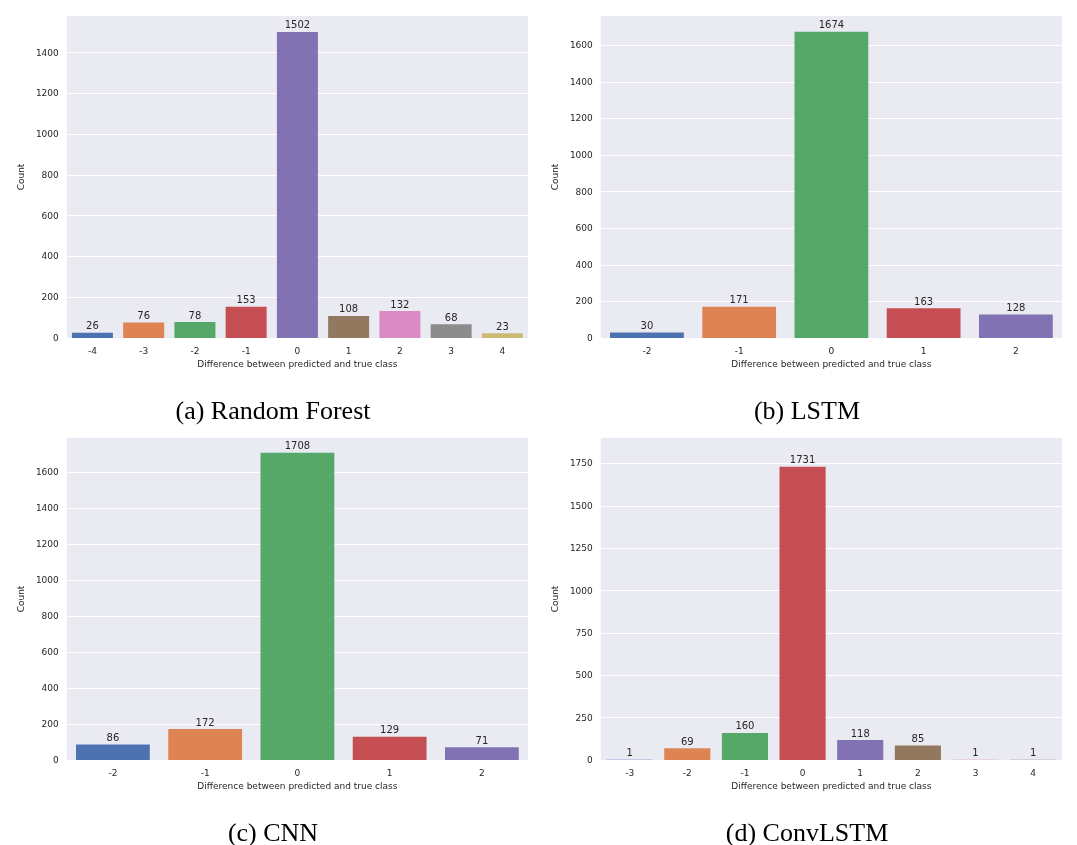  I want to click on y-tick-label: 500, so click(584, 675).